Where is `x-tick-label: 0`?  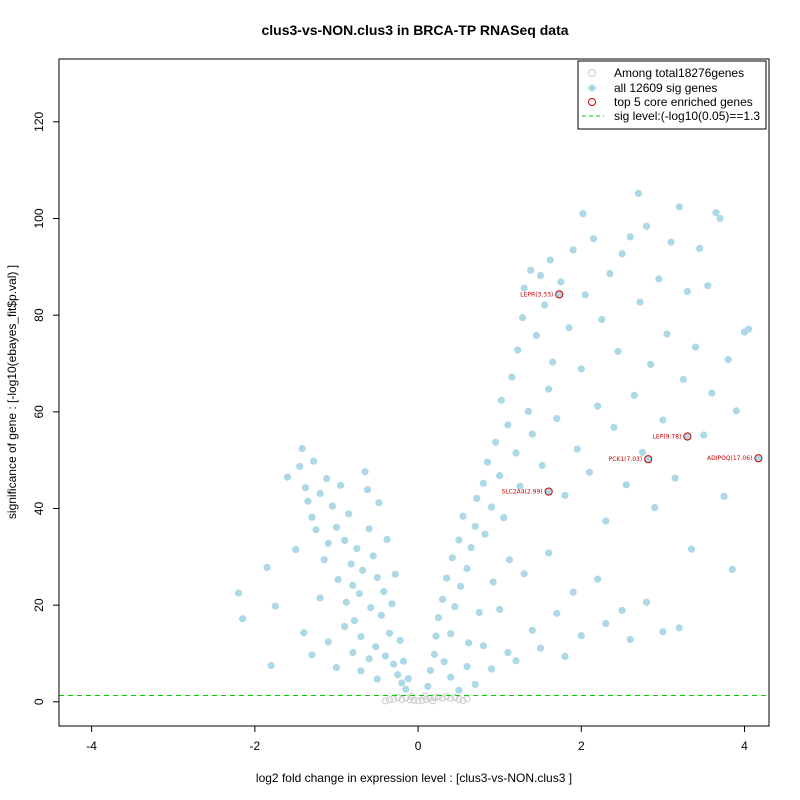 x-tick-label: 0 is located at coordinates (418, 746).